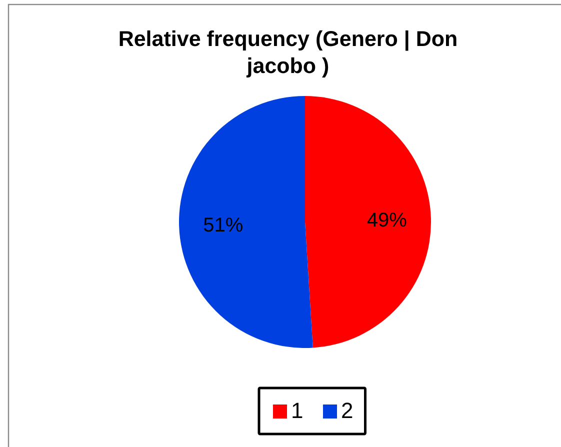 Image resolution: width=561 pixels, height=447 pixels. What do you see at coordinates (288, 52) in the screenshot?
I see `chart-title: Relative frequency (Genero | Don jacobo )` at bounding box center [288, 52].